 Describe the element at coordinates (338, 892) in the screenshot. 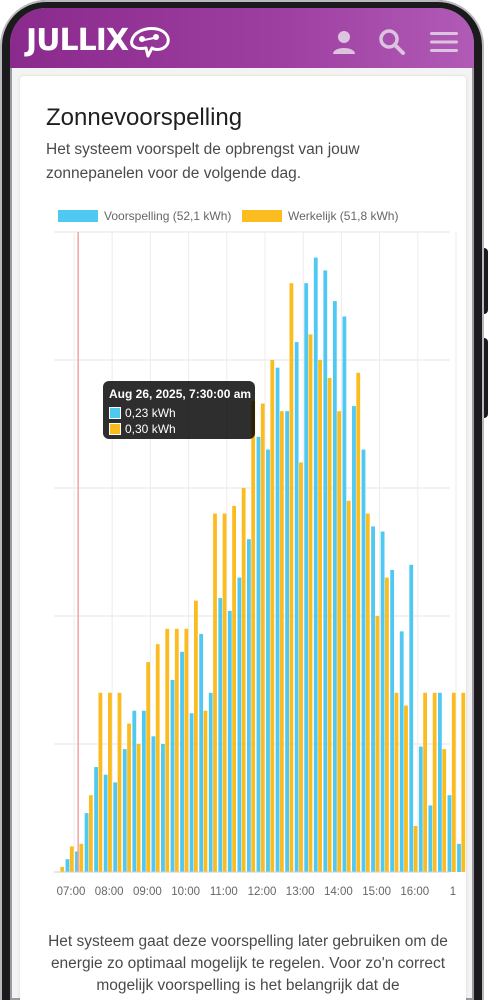

I see `x-tick-label: 14:00` at that location.